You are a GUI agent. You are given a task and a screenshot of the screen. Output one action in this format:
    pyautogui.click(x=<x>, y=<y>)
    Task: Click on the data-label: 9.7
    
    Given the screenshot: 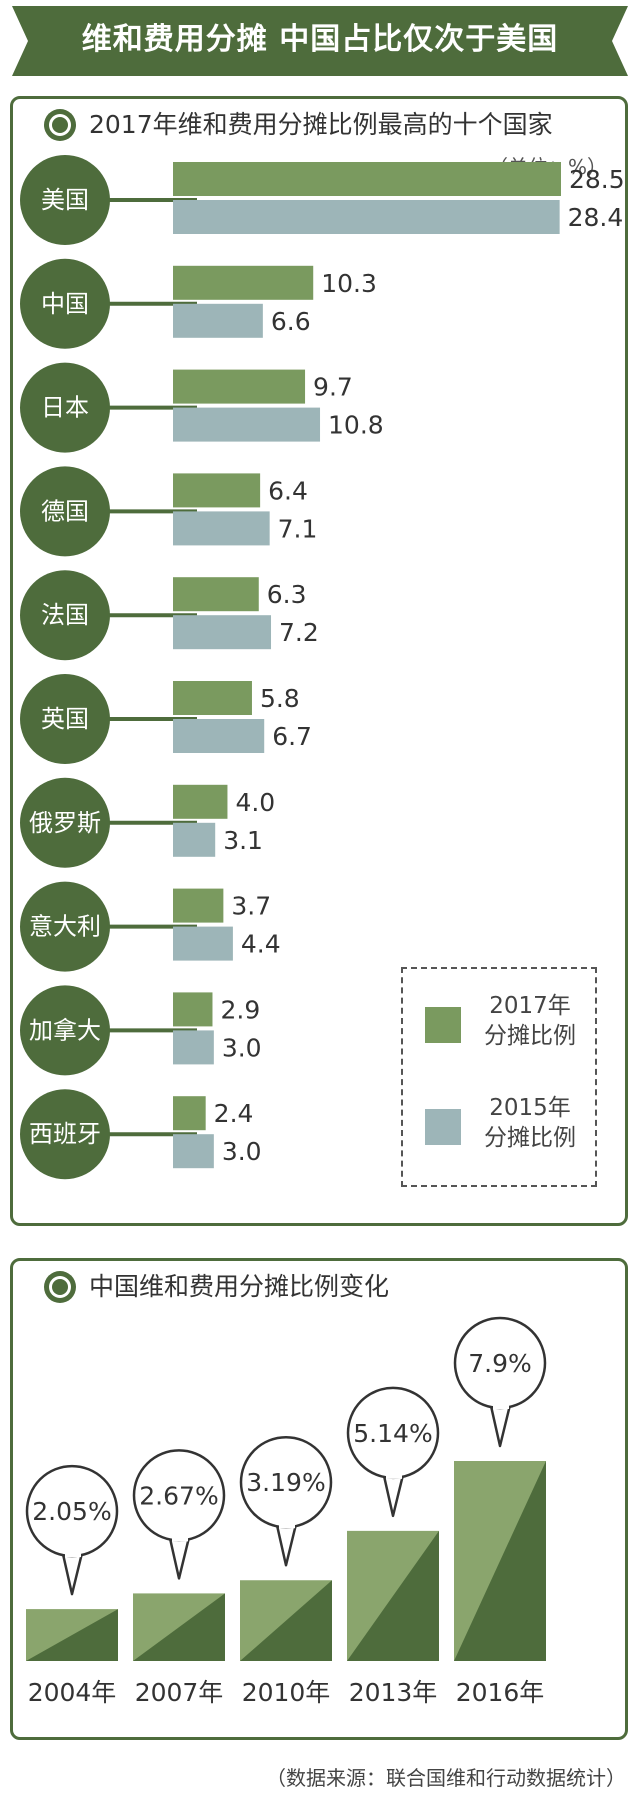 What is the action you would take?
    pyautogui.click(x=333, y=387)
    